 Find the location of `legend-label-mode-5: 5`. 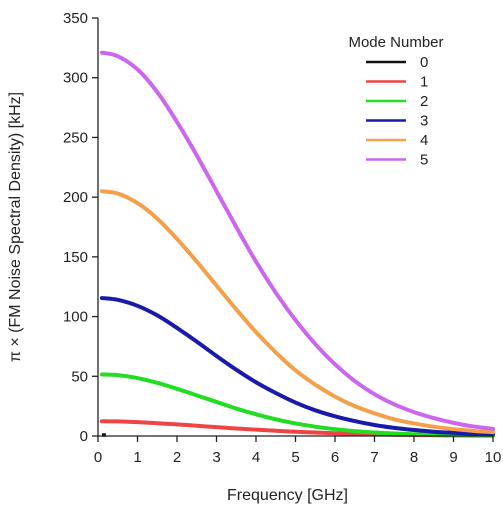

legend-label-mode-5: 5 is located at coordinates (424, 160).